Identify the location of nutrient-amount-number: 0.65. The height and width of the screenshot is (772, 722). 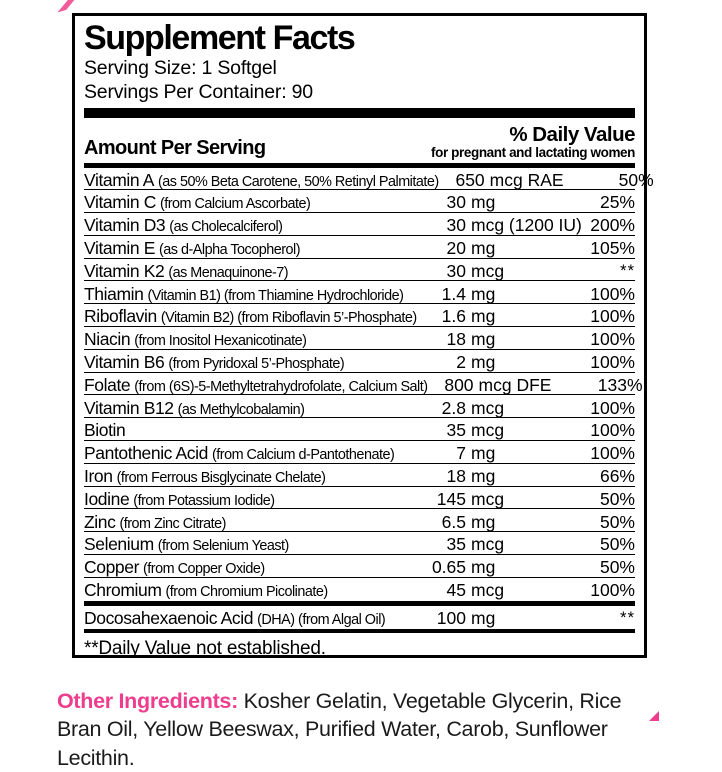
(443, 567).